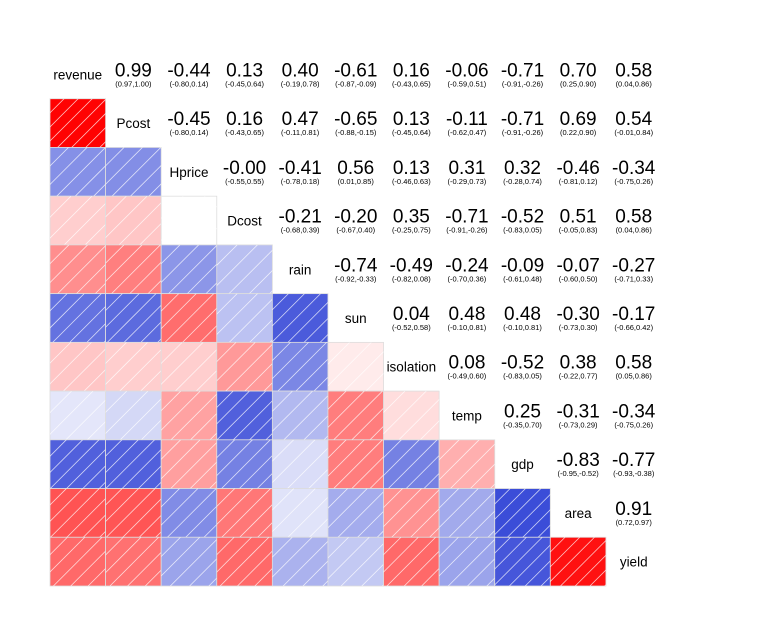 The image size is (773, 637). Describe the element at coordinates (522, 119) in the screenshot. I see `corr-value-pcost-gdp: -0.71` at that location.